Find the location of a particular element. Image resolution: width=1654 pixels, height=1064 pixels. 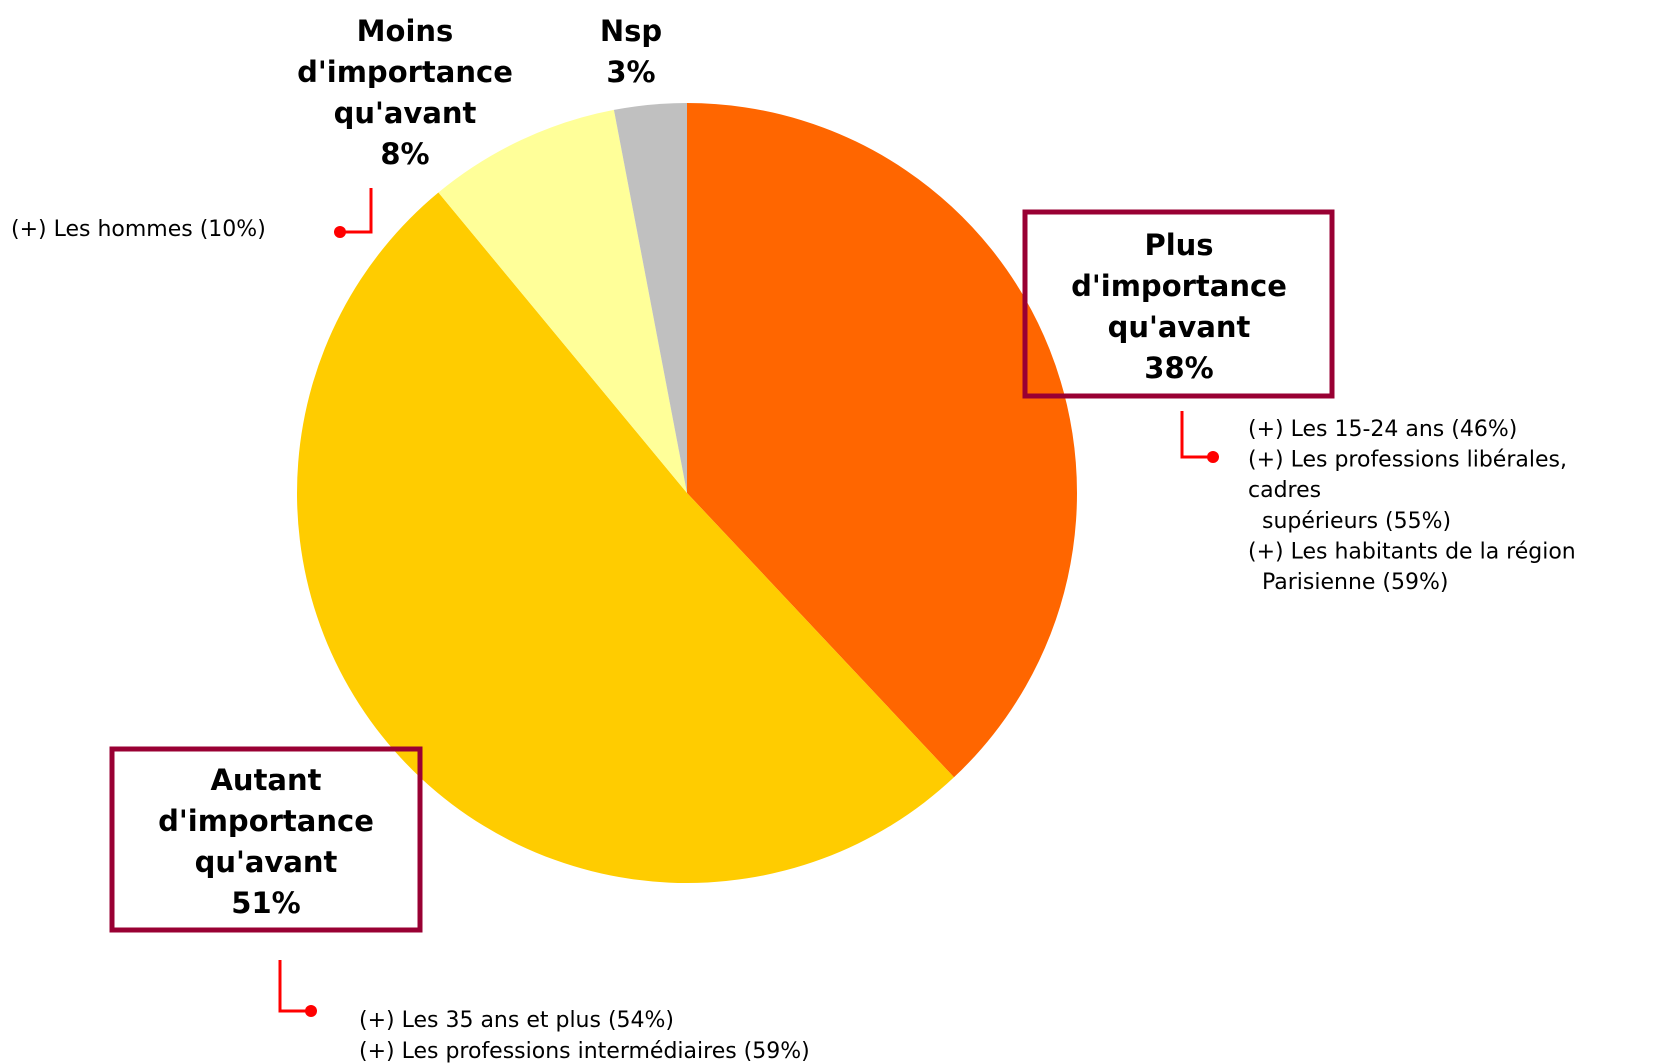

annotation: (+) Les professions intermédiaires (59%) is located at coordinates (584, 1051).